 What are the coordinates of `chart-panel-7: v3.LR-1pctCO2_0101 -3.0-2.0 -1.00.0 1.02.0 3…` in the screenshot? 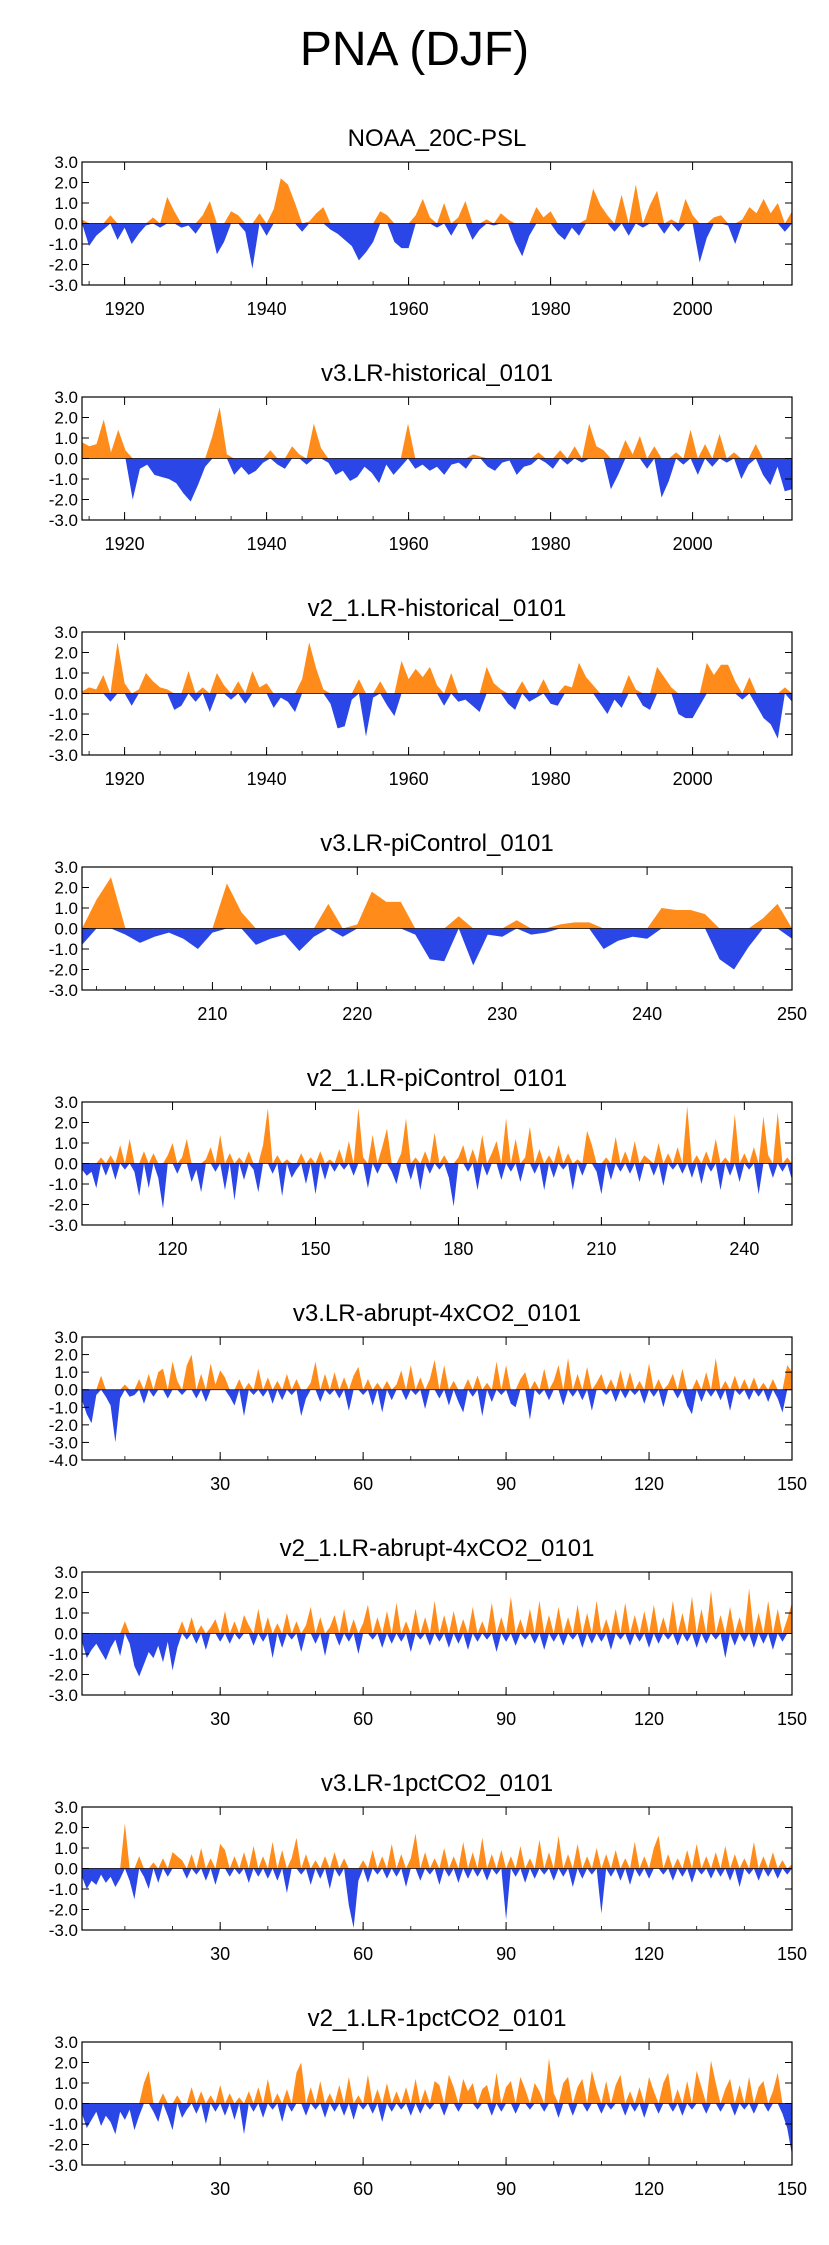 It's located at (428, 1867).